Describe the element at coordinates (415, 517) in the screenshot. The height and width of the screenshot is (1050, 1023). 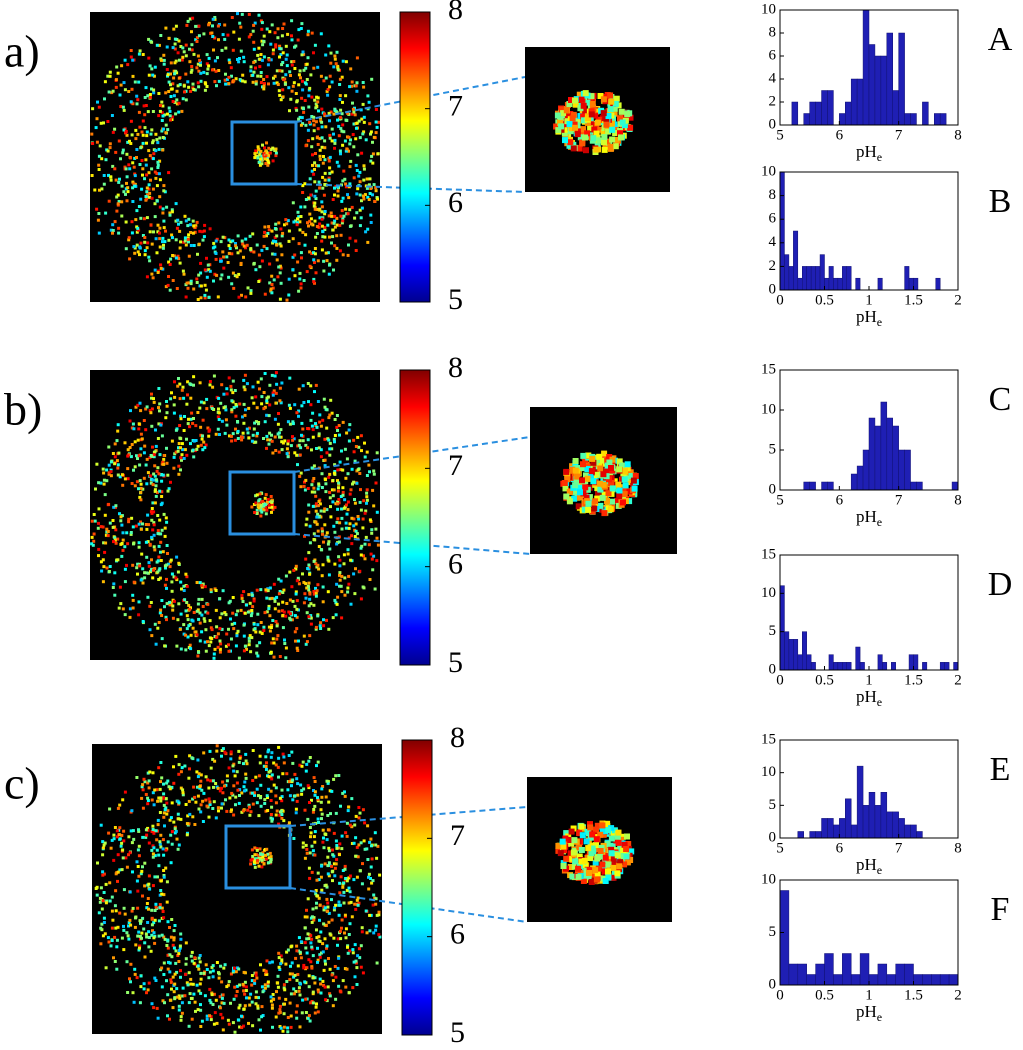
I see `colorbar` at that location.